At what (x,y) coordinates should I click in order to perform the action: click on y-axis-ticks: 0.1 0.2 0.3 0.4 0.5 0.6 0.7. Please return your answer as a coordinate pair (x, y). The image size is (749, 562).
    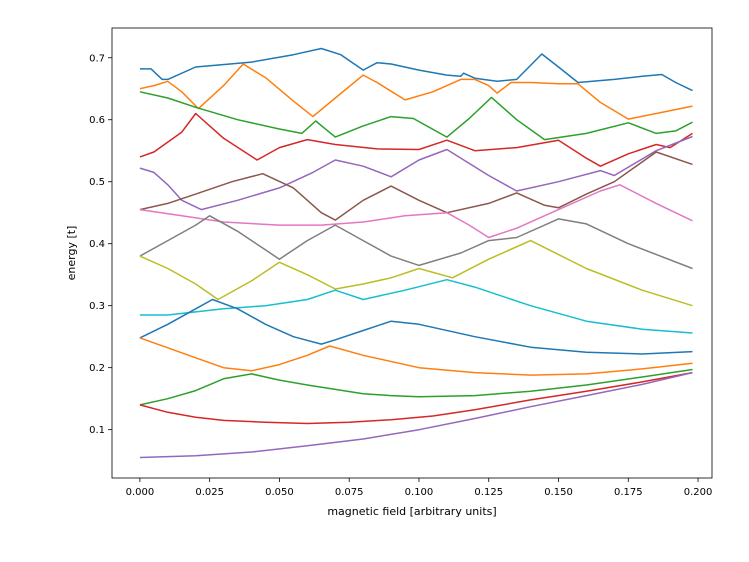
    Looking at the image, I should click on (100, 244).